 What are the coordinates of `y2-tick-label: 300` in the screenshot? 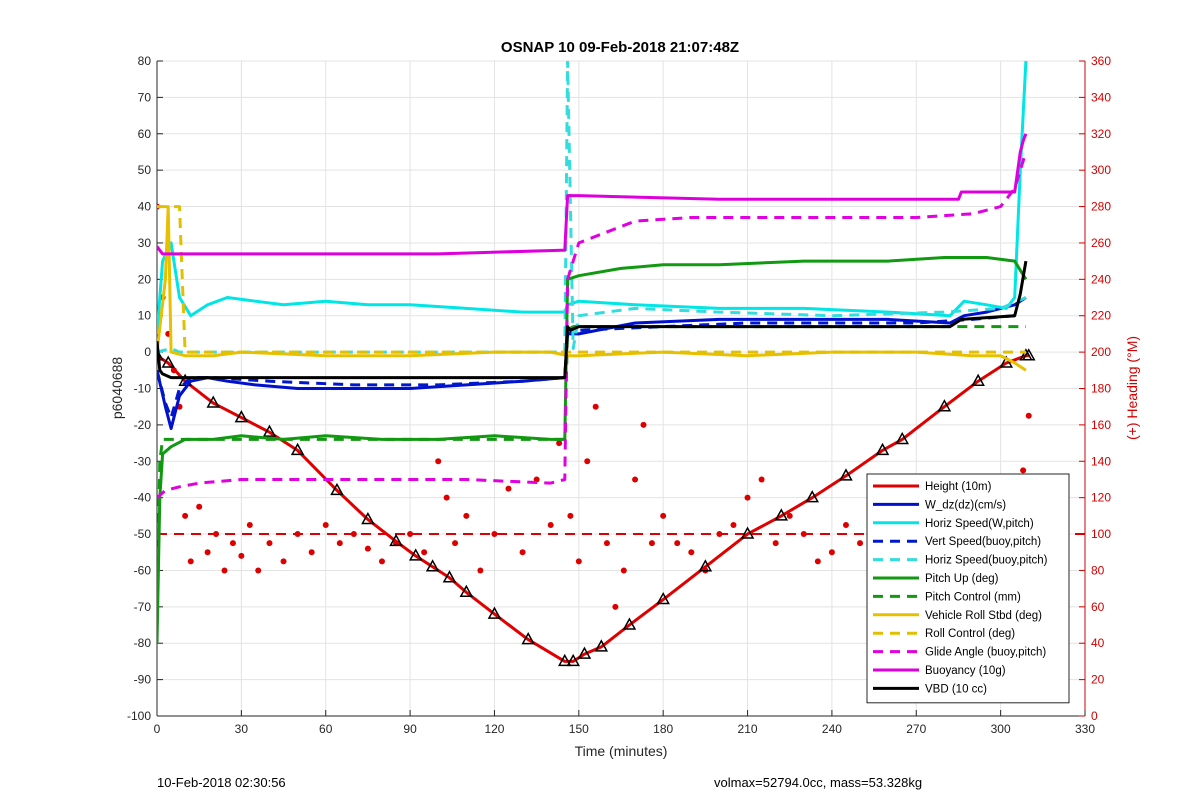 It's located at (1101, 170).